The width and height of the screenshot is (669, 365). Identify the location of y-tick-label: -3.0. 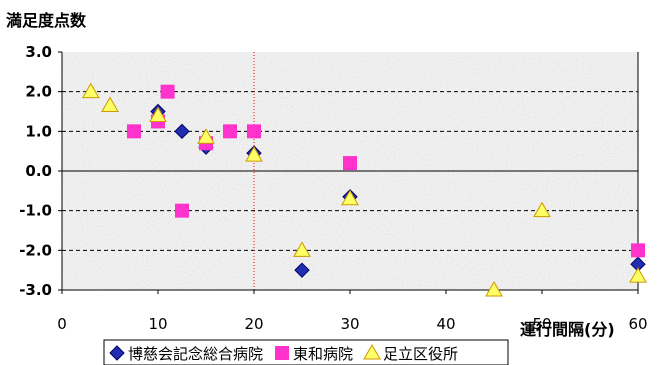
(35, 290).